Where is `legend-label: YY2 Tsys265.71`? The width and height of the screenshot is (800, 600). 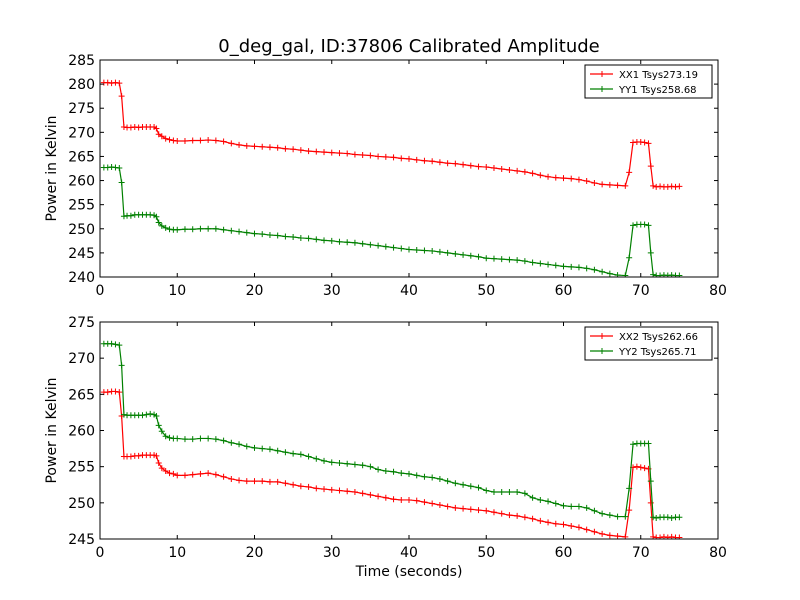
legend-label: YY2 Tsys265.71 is located at coordinates (657, 352).